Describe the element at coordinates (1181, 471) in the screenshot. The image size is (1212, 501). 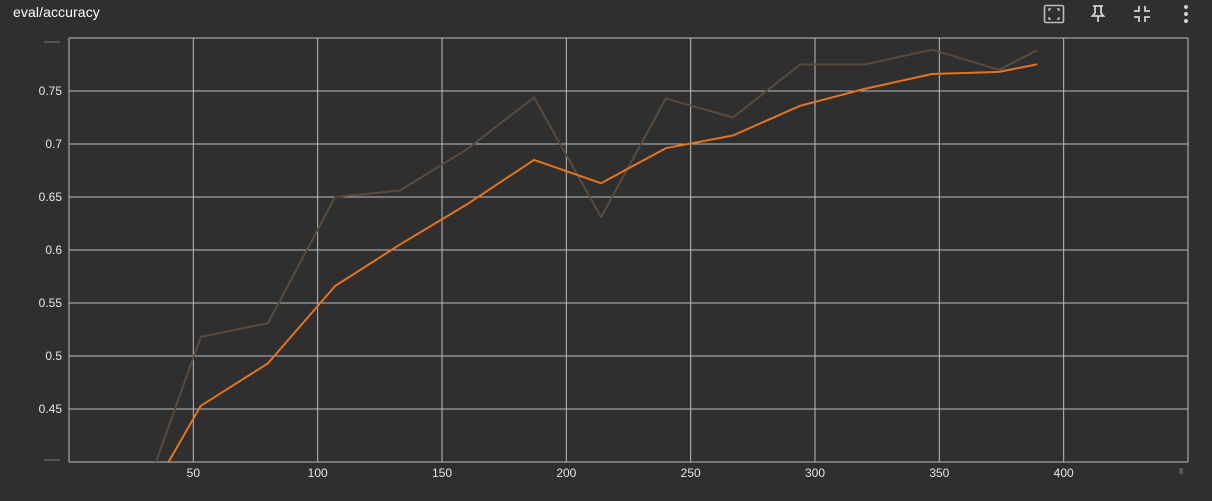
I see `x-tick-faint-right` at that location.